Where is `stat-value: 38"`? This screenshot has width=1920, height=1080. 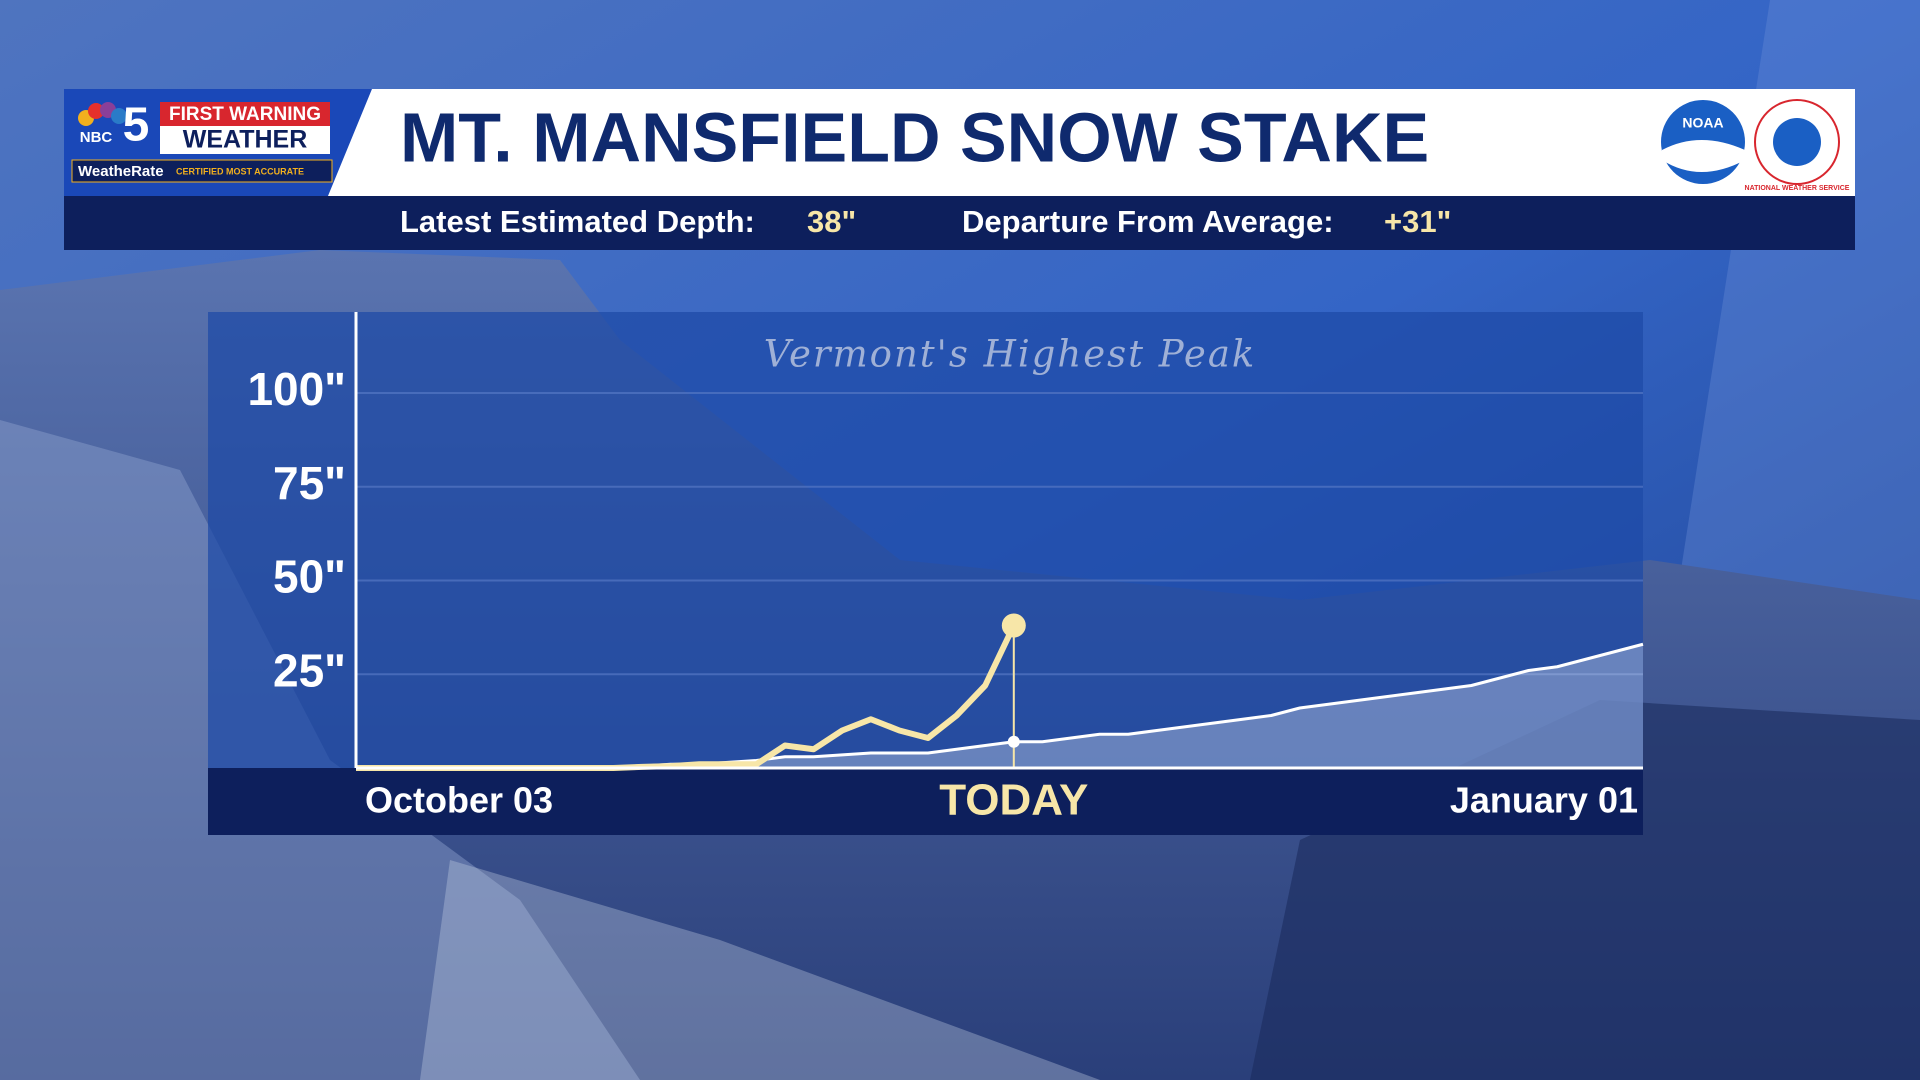
stat-value: 38" is located at coordinates (831, 221).